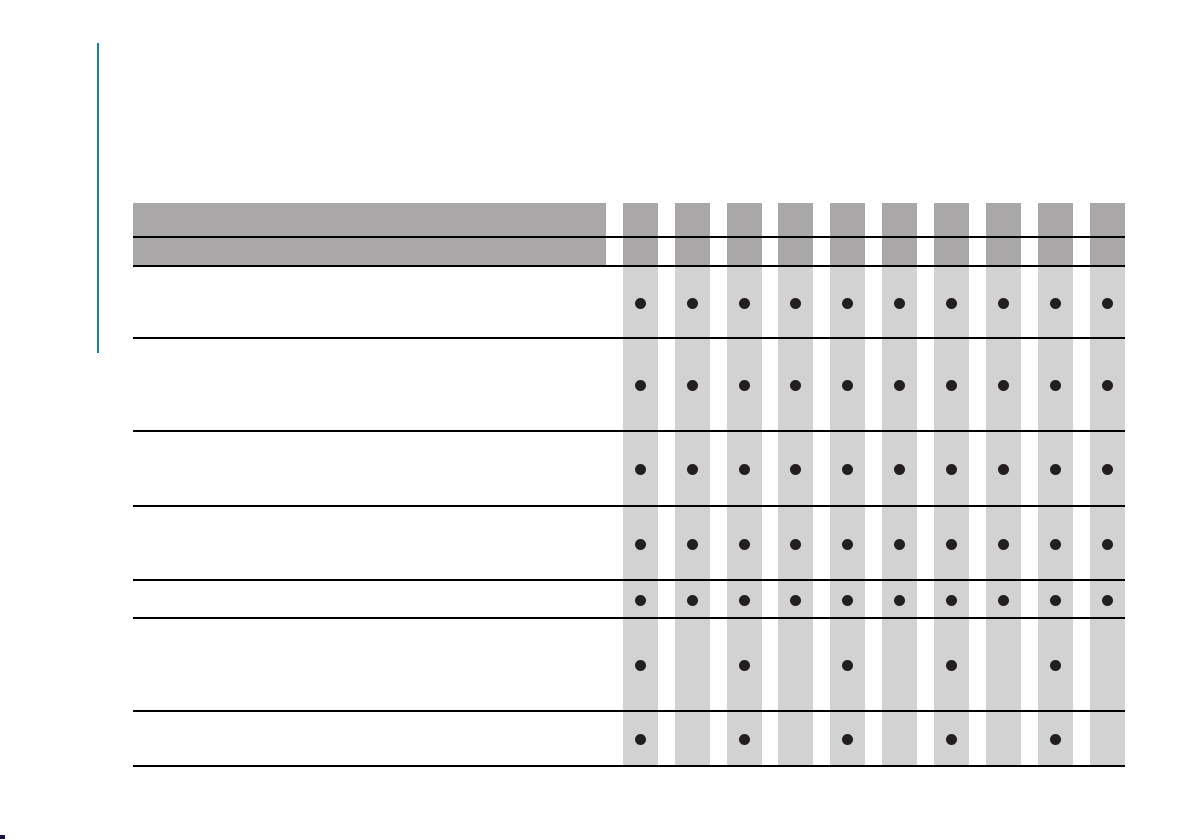 The width and height of the screenshot is (1192, 840). What do you see at coordinates (2, 837) in the screenshot?
I see `corner-mark` at bounding box center [2, 837].